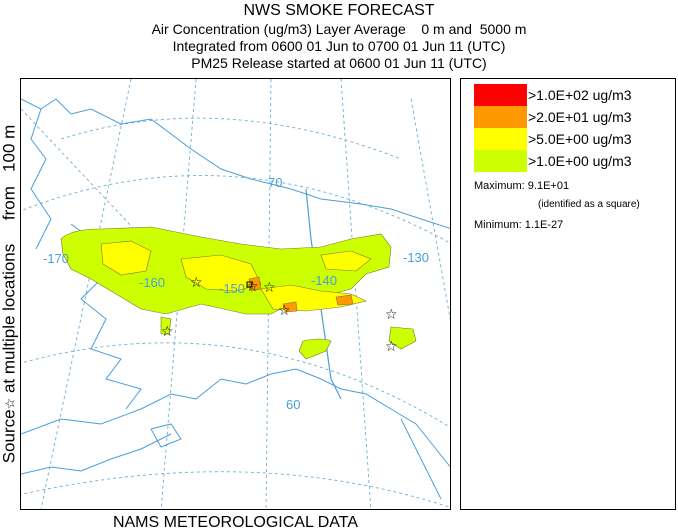 Image resolution: width=678 pixels, height=532 pixels. I want to click on smoke-plume, so click(238, 293).